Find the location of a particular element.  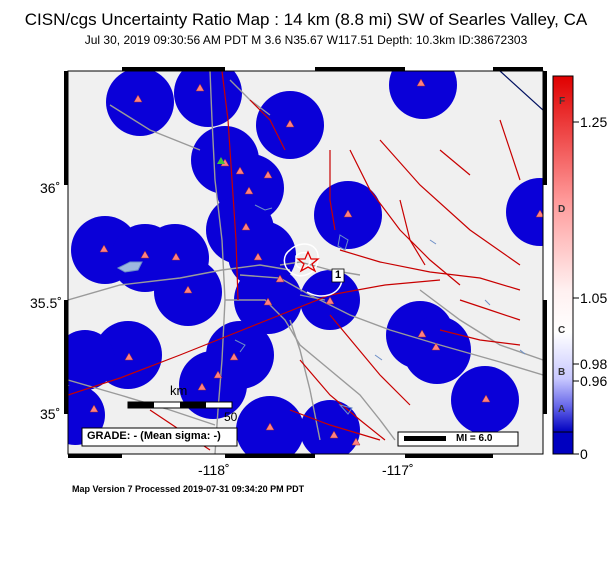

colorbar-label-0-96: 0.96 is located at coordinates (594, 381).